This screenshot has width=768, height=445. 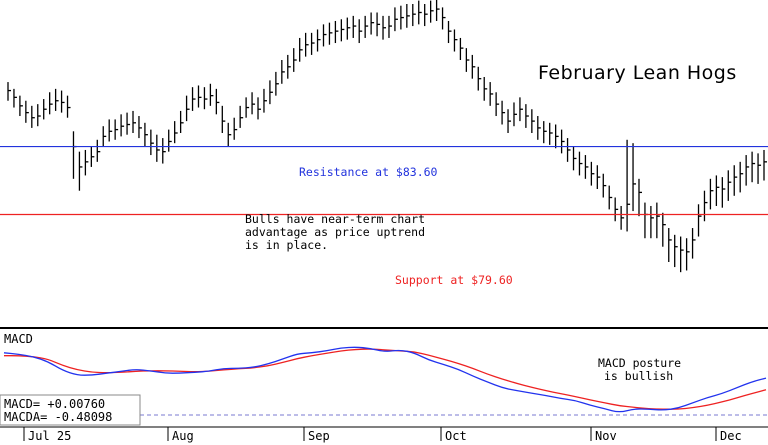 What do you see at coordinates (286, 245) in the screenshot?
I see `comment-line-3: is in place.` at bounding box center [286, 245].